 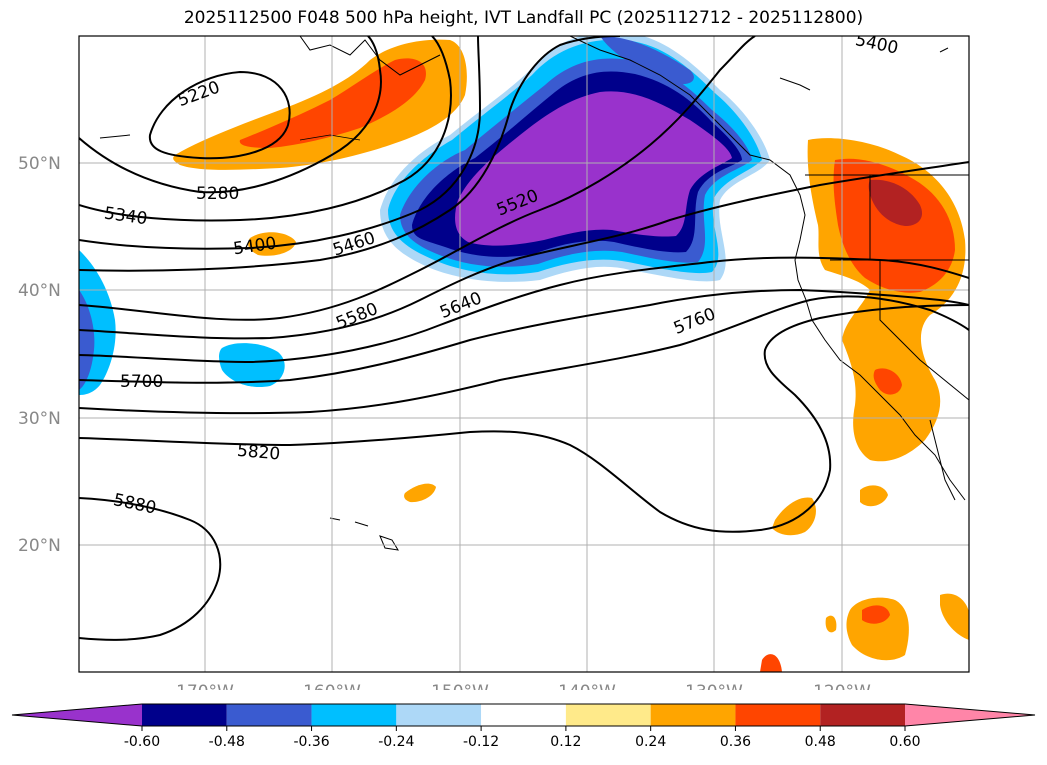 What do you see at coordinates (820, 742) in the screenshot?
I see `colorbar-tick-label: 0.48` at bounding box center [820, 742].